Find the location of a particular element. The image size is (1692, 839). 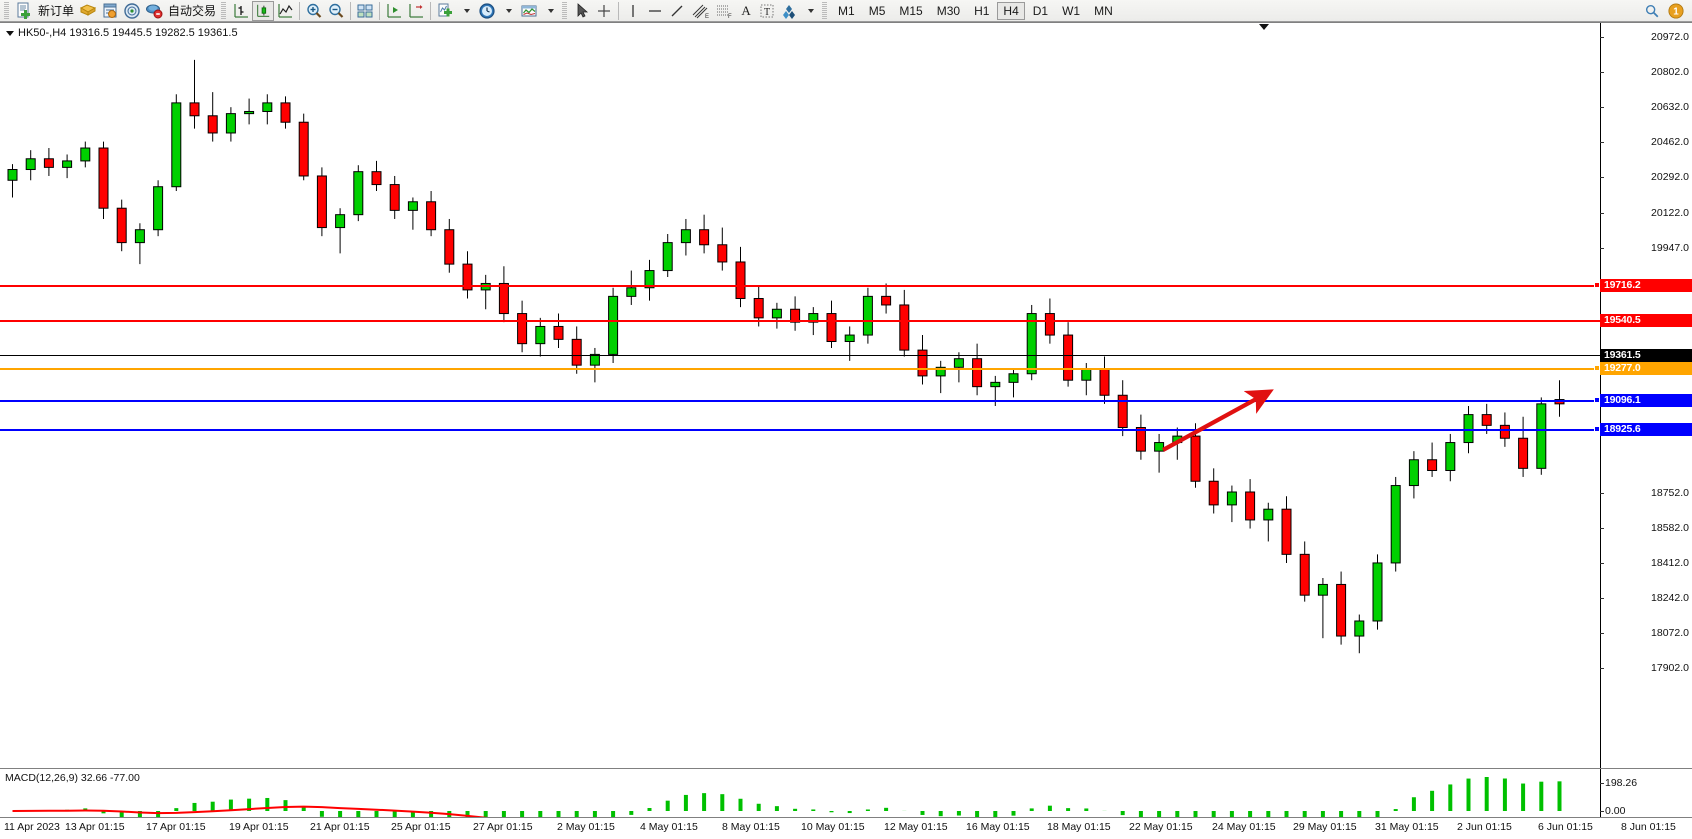

navigator-button is located at coordinates (132, 11).